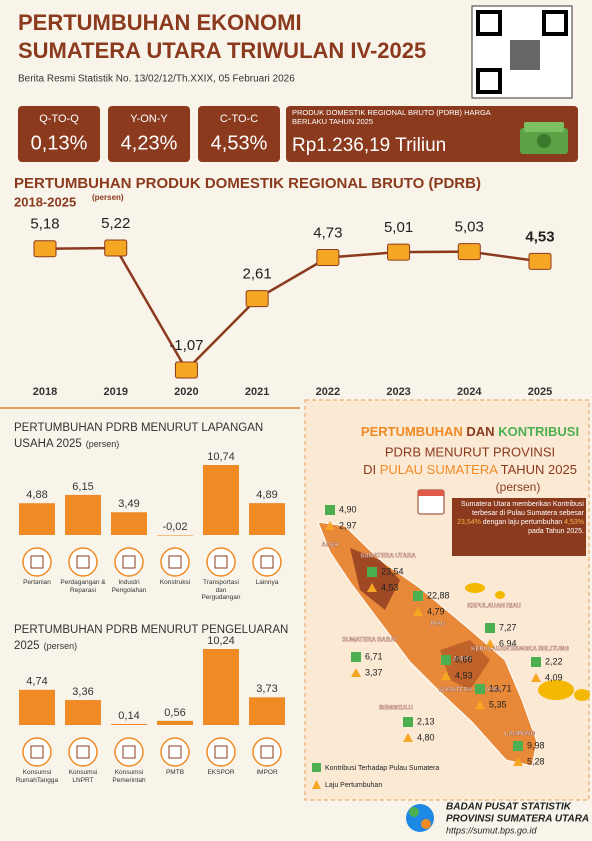  What do you see at coordinates (115, 392) in the screenshot?
I see `x-tick-label: 2019` at bounding box center [115, 392].